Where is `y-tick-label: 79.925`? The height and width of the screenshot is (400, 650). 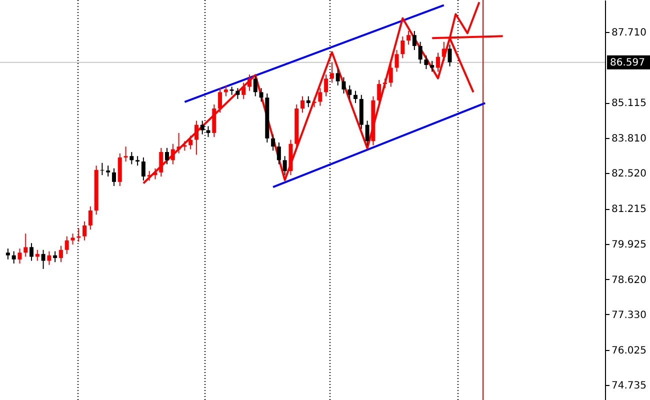
y-tick-label: 79.925 is located at coordinates (629, 244).